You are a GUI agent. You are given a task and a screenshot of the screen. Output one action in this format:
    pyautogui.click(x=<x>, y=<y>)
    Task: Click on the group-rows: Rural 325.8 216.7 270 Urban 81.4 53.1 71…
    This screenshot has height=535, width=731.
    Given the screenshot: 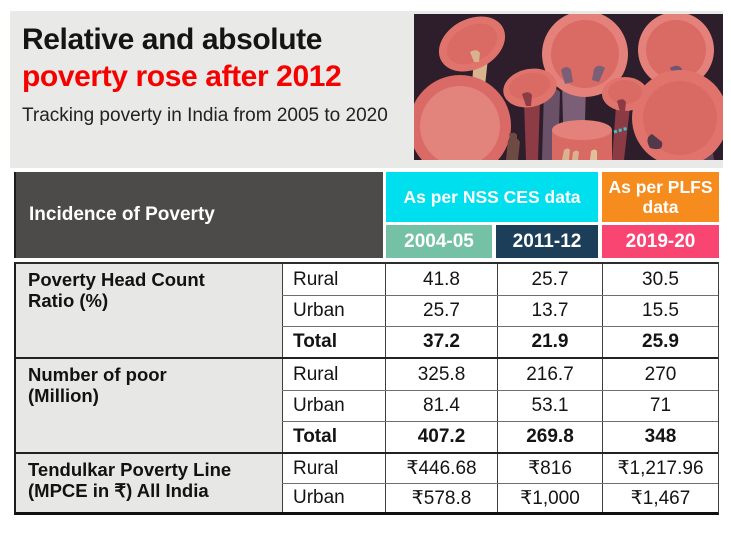 What is the action you would take?
    pyautogui.click(x=500, y=405)
    